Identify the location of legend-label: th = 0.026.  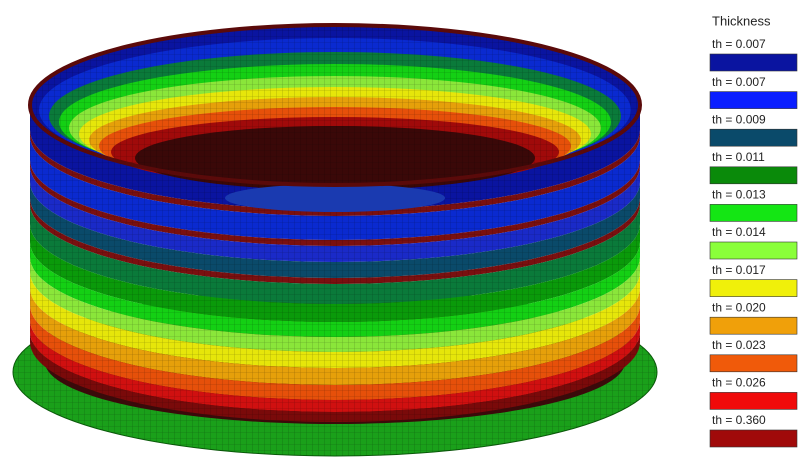
(739, 383).